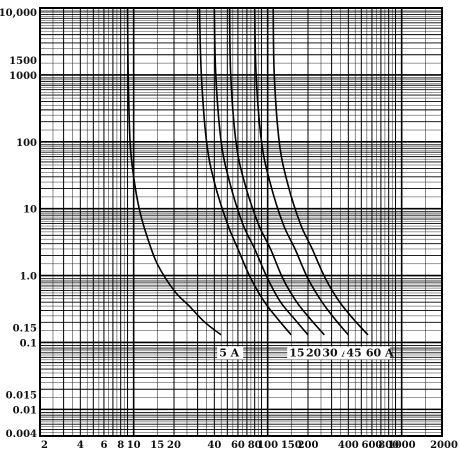  Describe the element at coordinates (255, 445) in the screenshot. I see `x-tick-label: 80` at that location.